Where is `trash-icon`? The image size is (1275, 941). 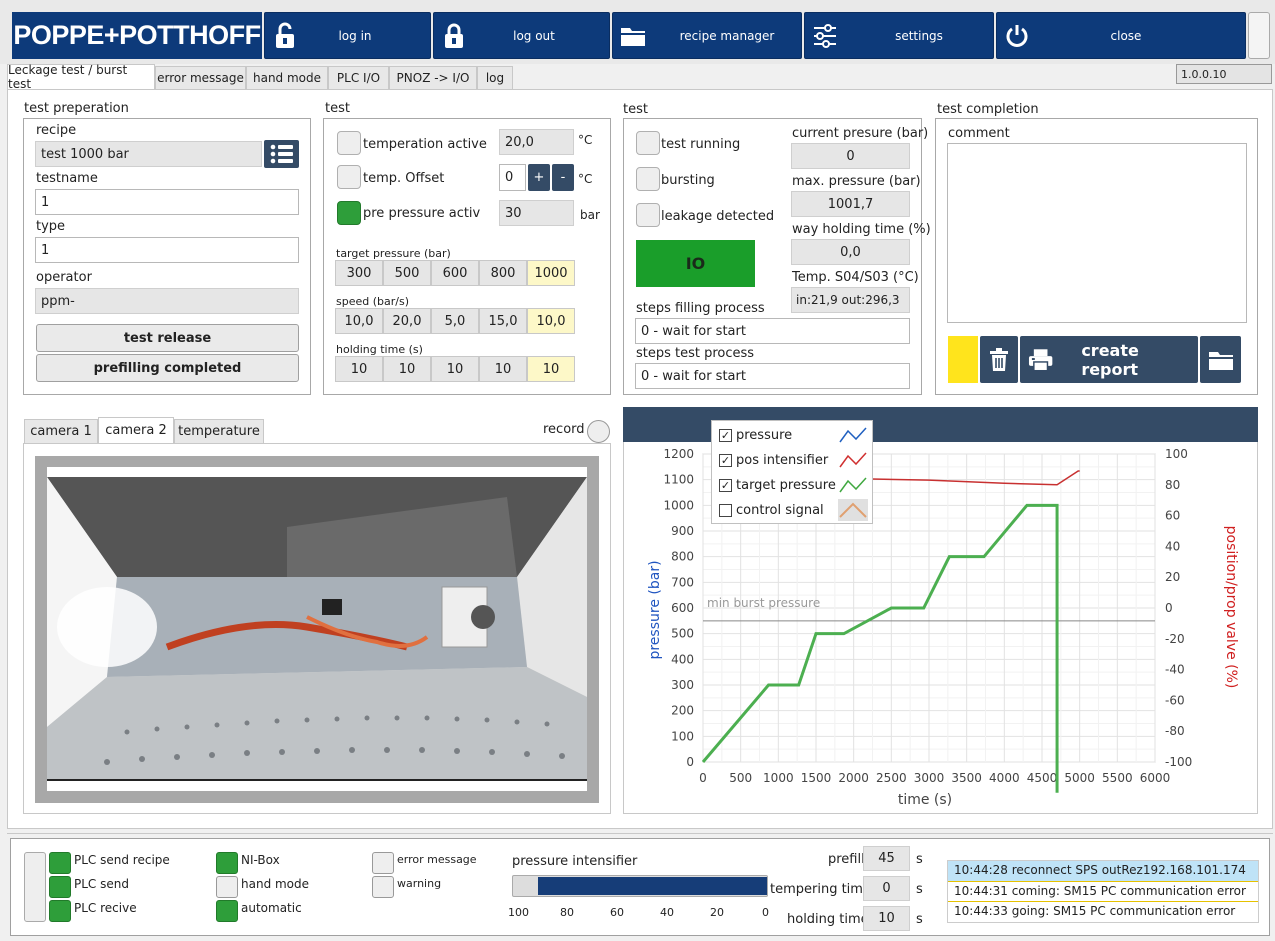 trash-icon is located at coordinates (999, 359).